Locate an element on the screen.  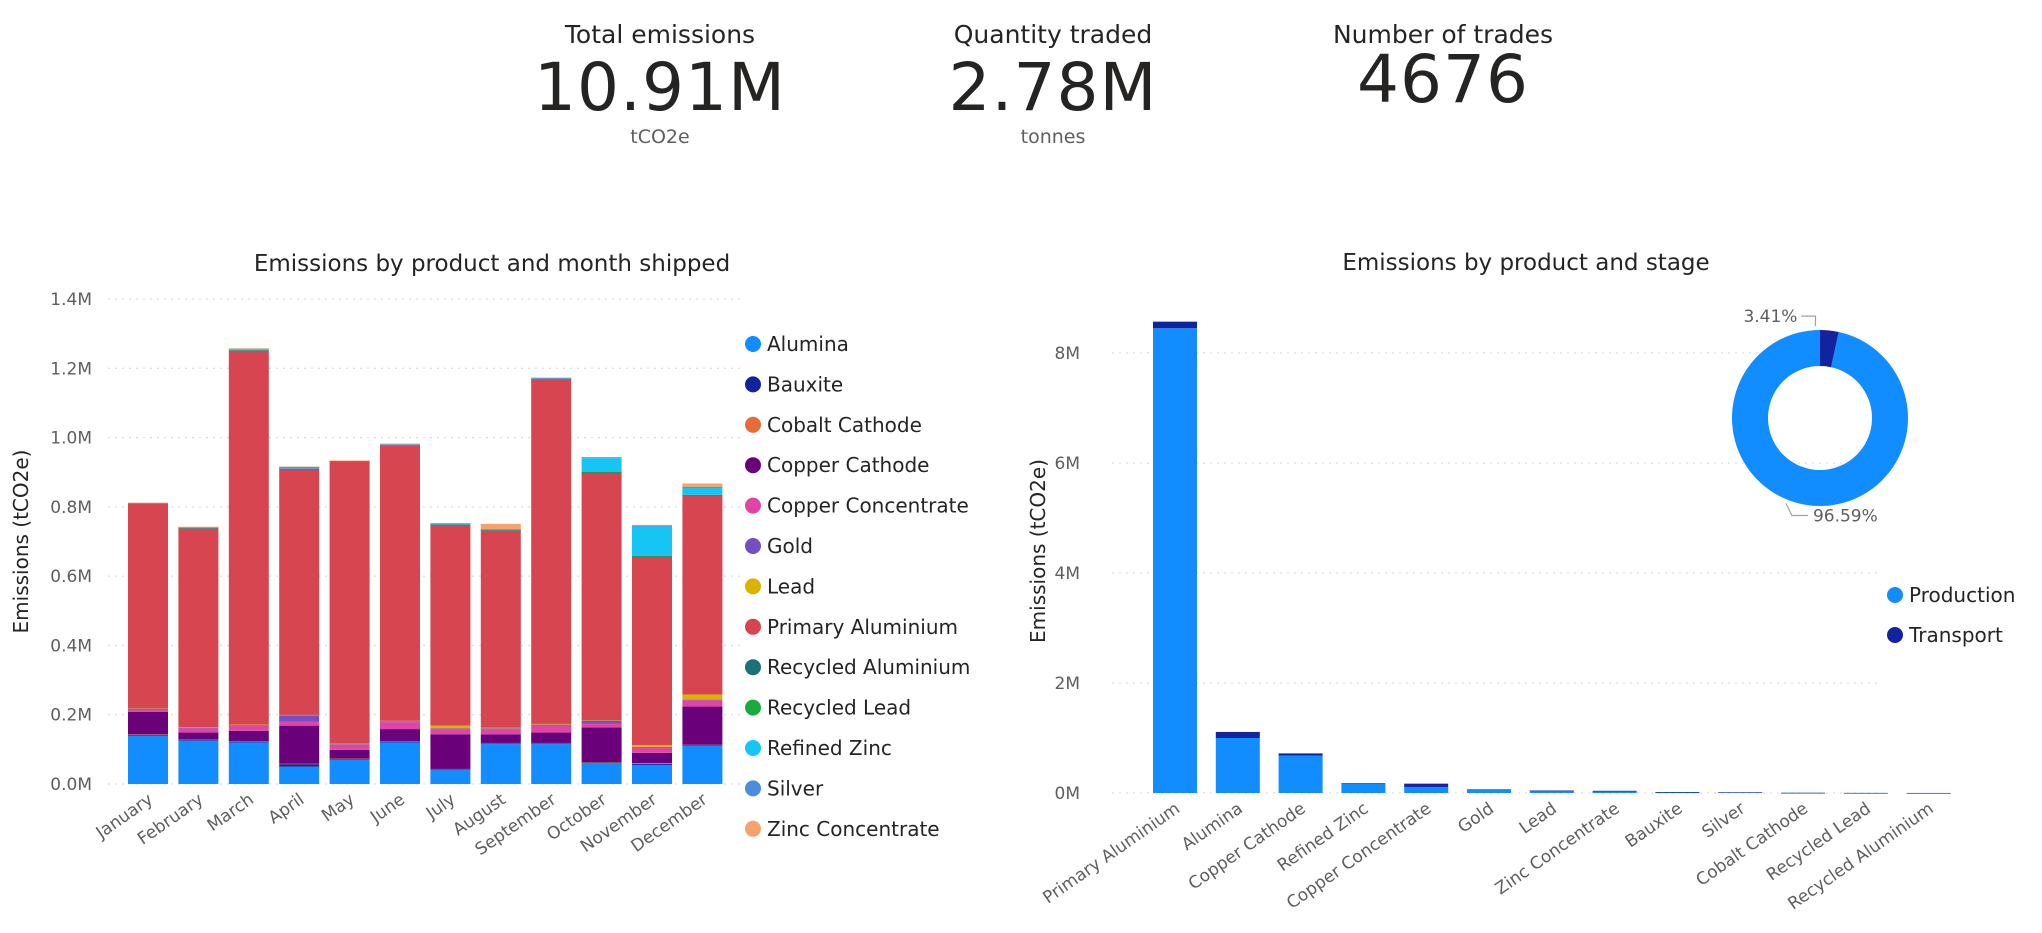
y-tick-label: 8M is located at coordinates (1067, 354).